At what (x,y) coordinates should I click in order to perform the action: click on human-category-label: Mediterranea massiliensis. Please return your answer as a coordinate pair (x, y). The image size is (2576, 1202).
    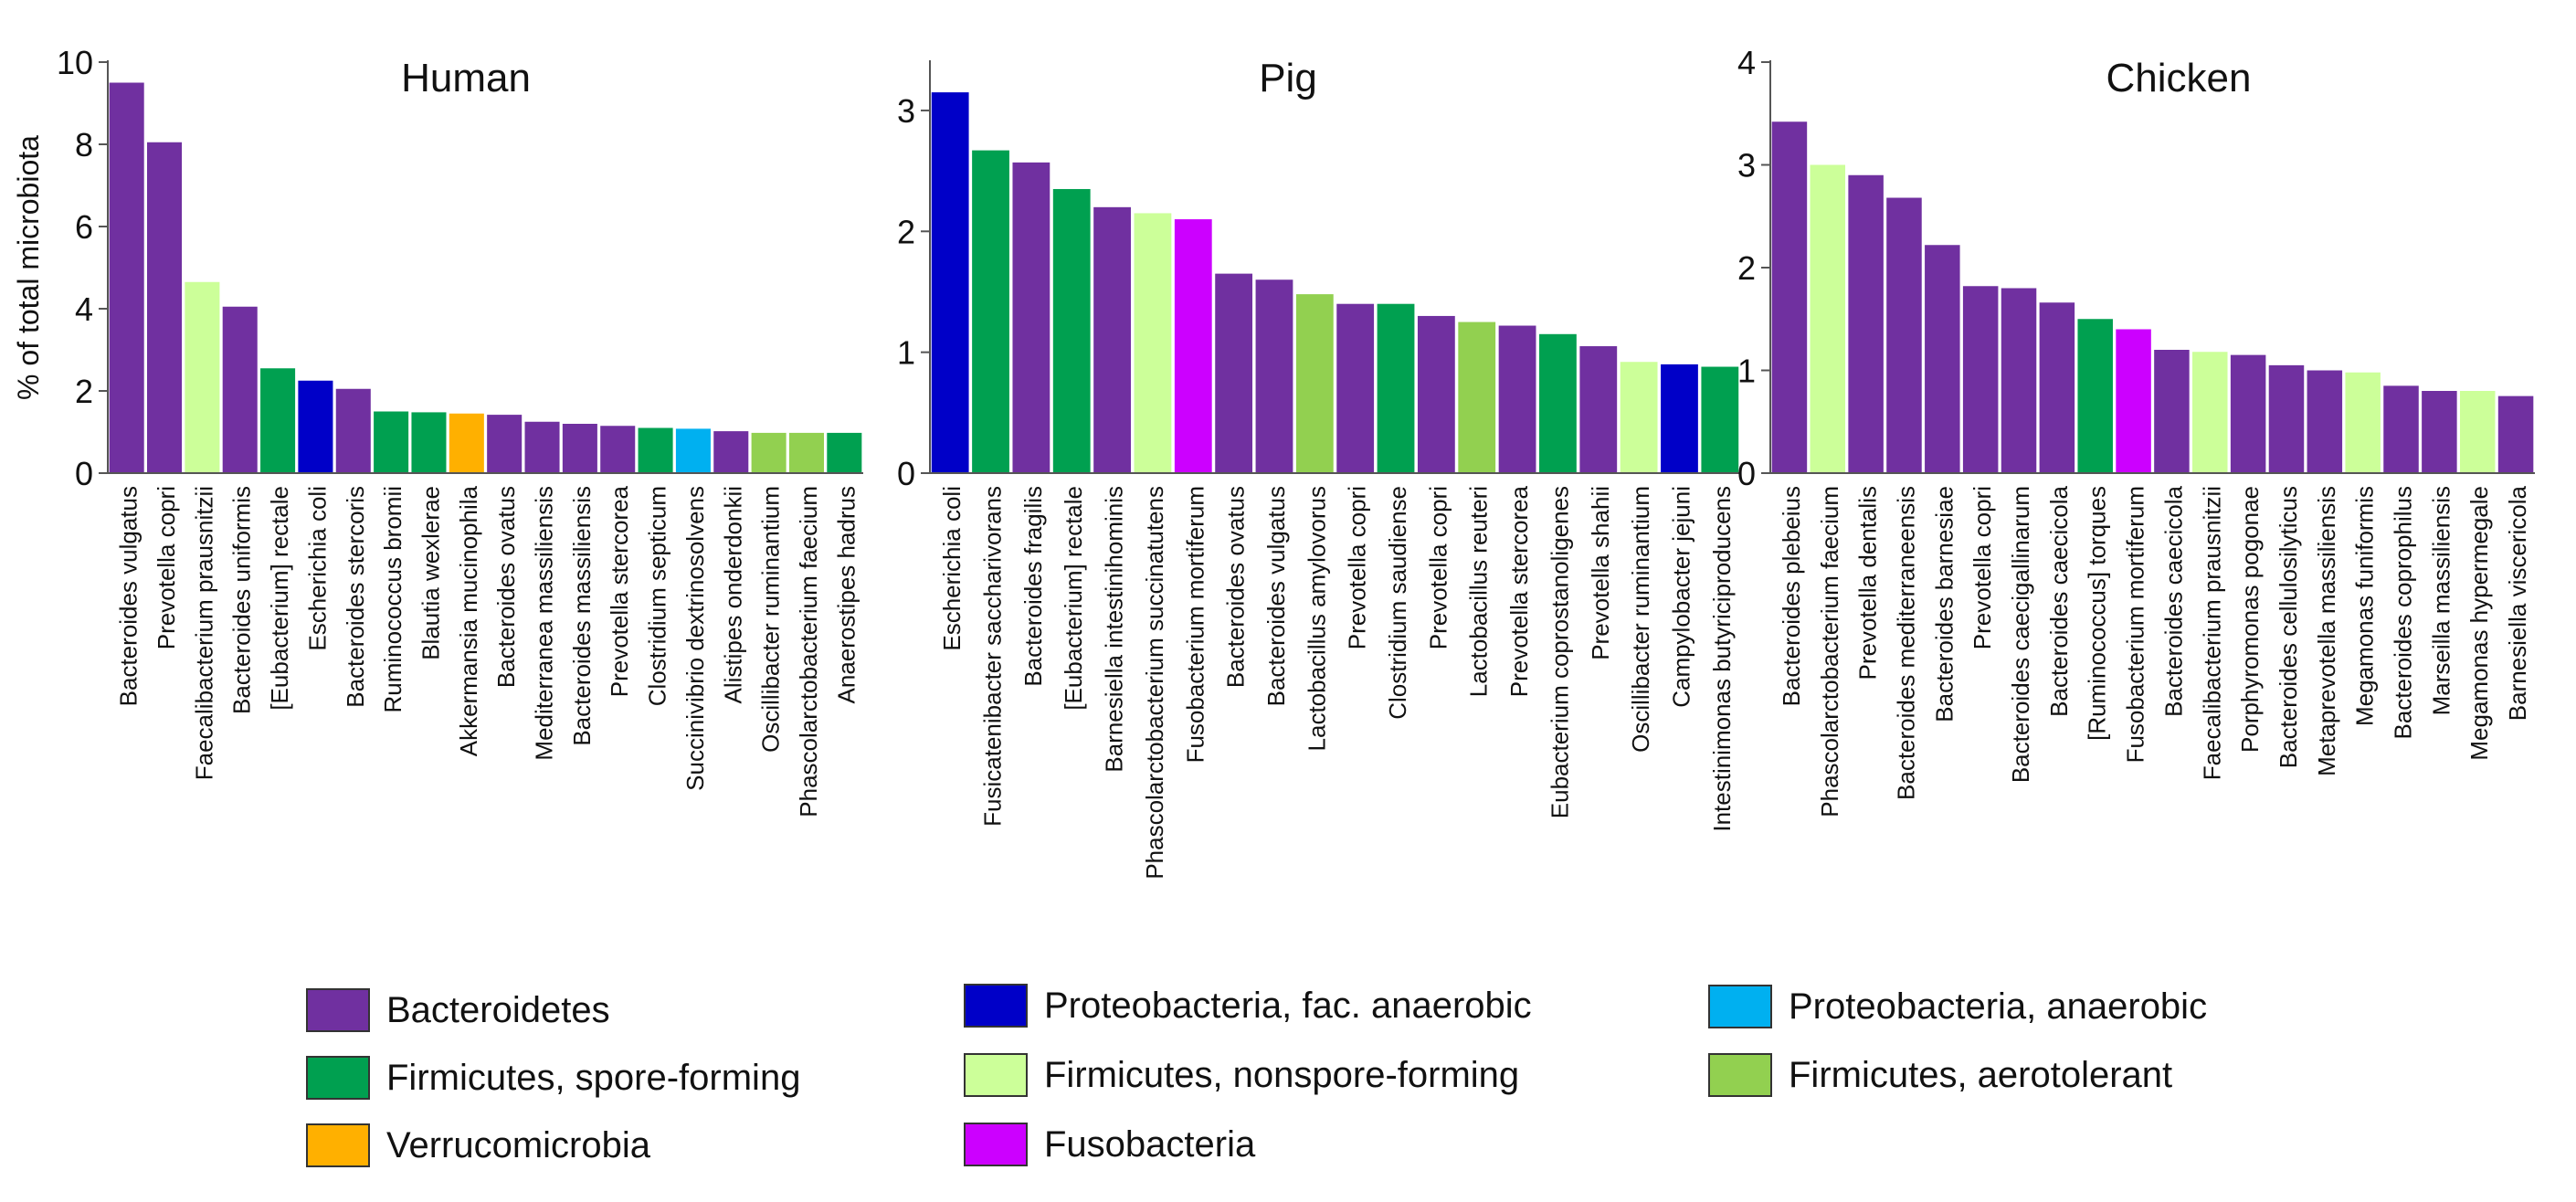
    Looking at the image, I should click on (544, 623).